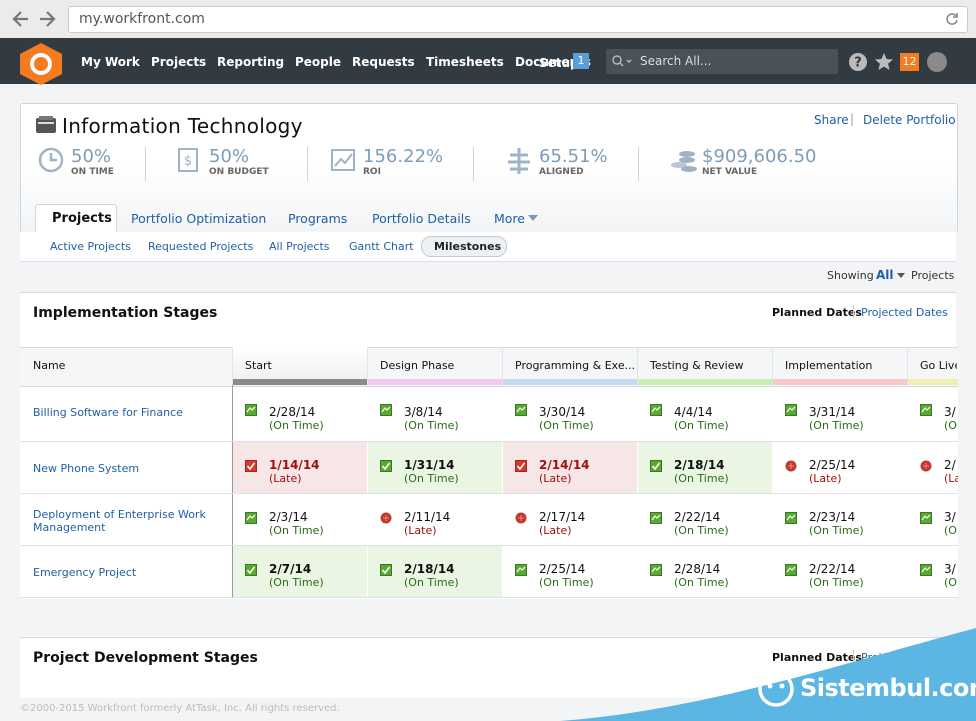 The image size is (976, 721). I want to click on tab: More, so click(509, 218).